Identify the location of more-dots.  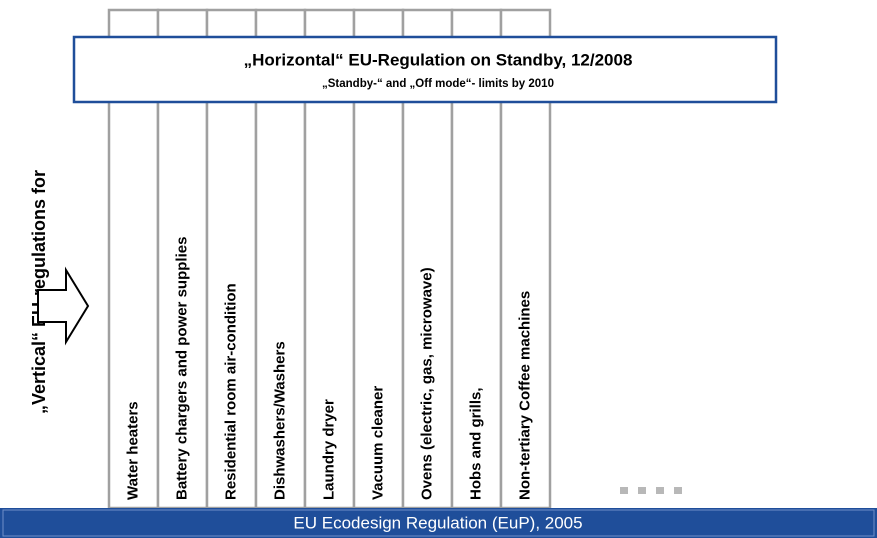
(651, 490).